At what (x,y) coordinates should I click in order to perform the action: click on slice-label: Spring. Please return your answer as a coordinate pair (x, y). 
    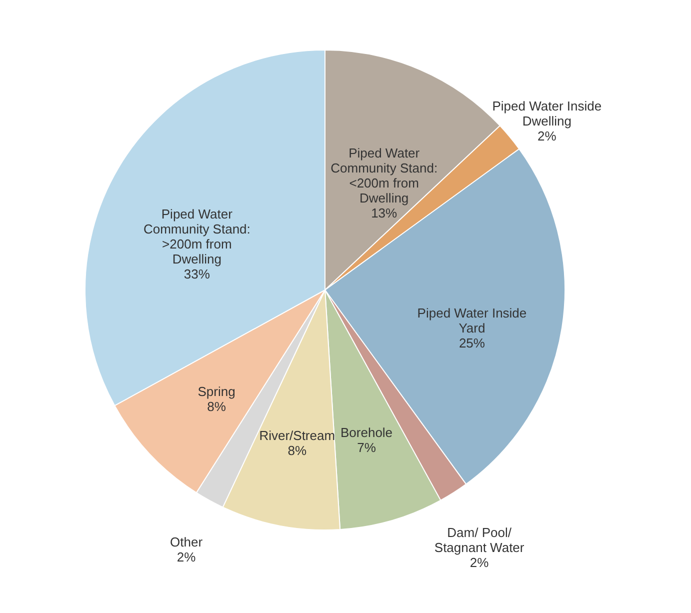
    Looking at the image, I should click on (217, 391).